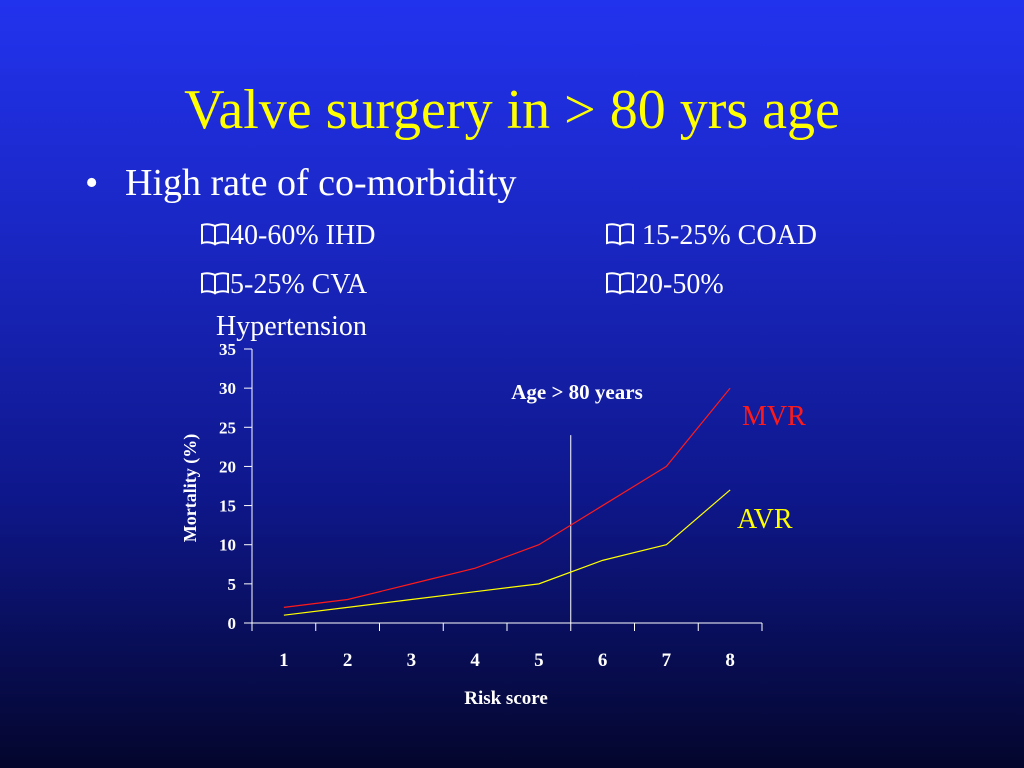  What do you see at coordinates (507, 552) in the screenshot?
I see `series-line-avr` at bounding box center [507, 552].